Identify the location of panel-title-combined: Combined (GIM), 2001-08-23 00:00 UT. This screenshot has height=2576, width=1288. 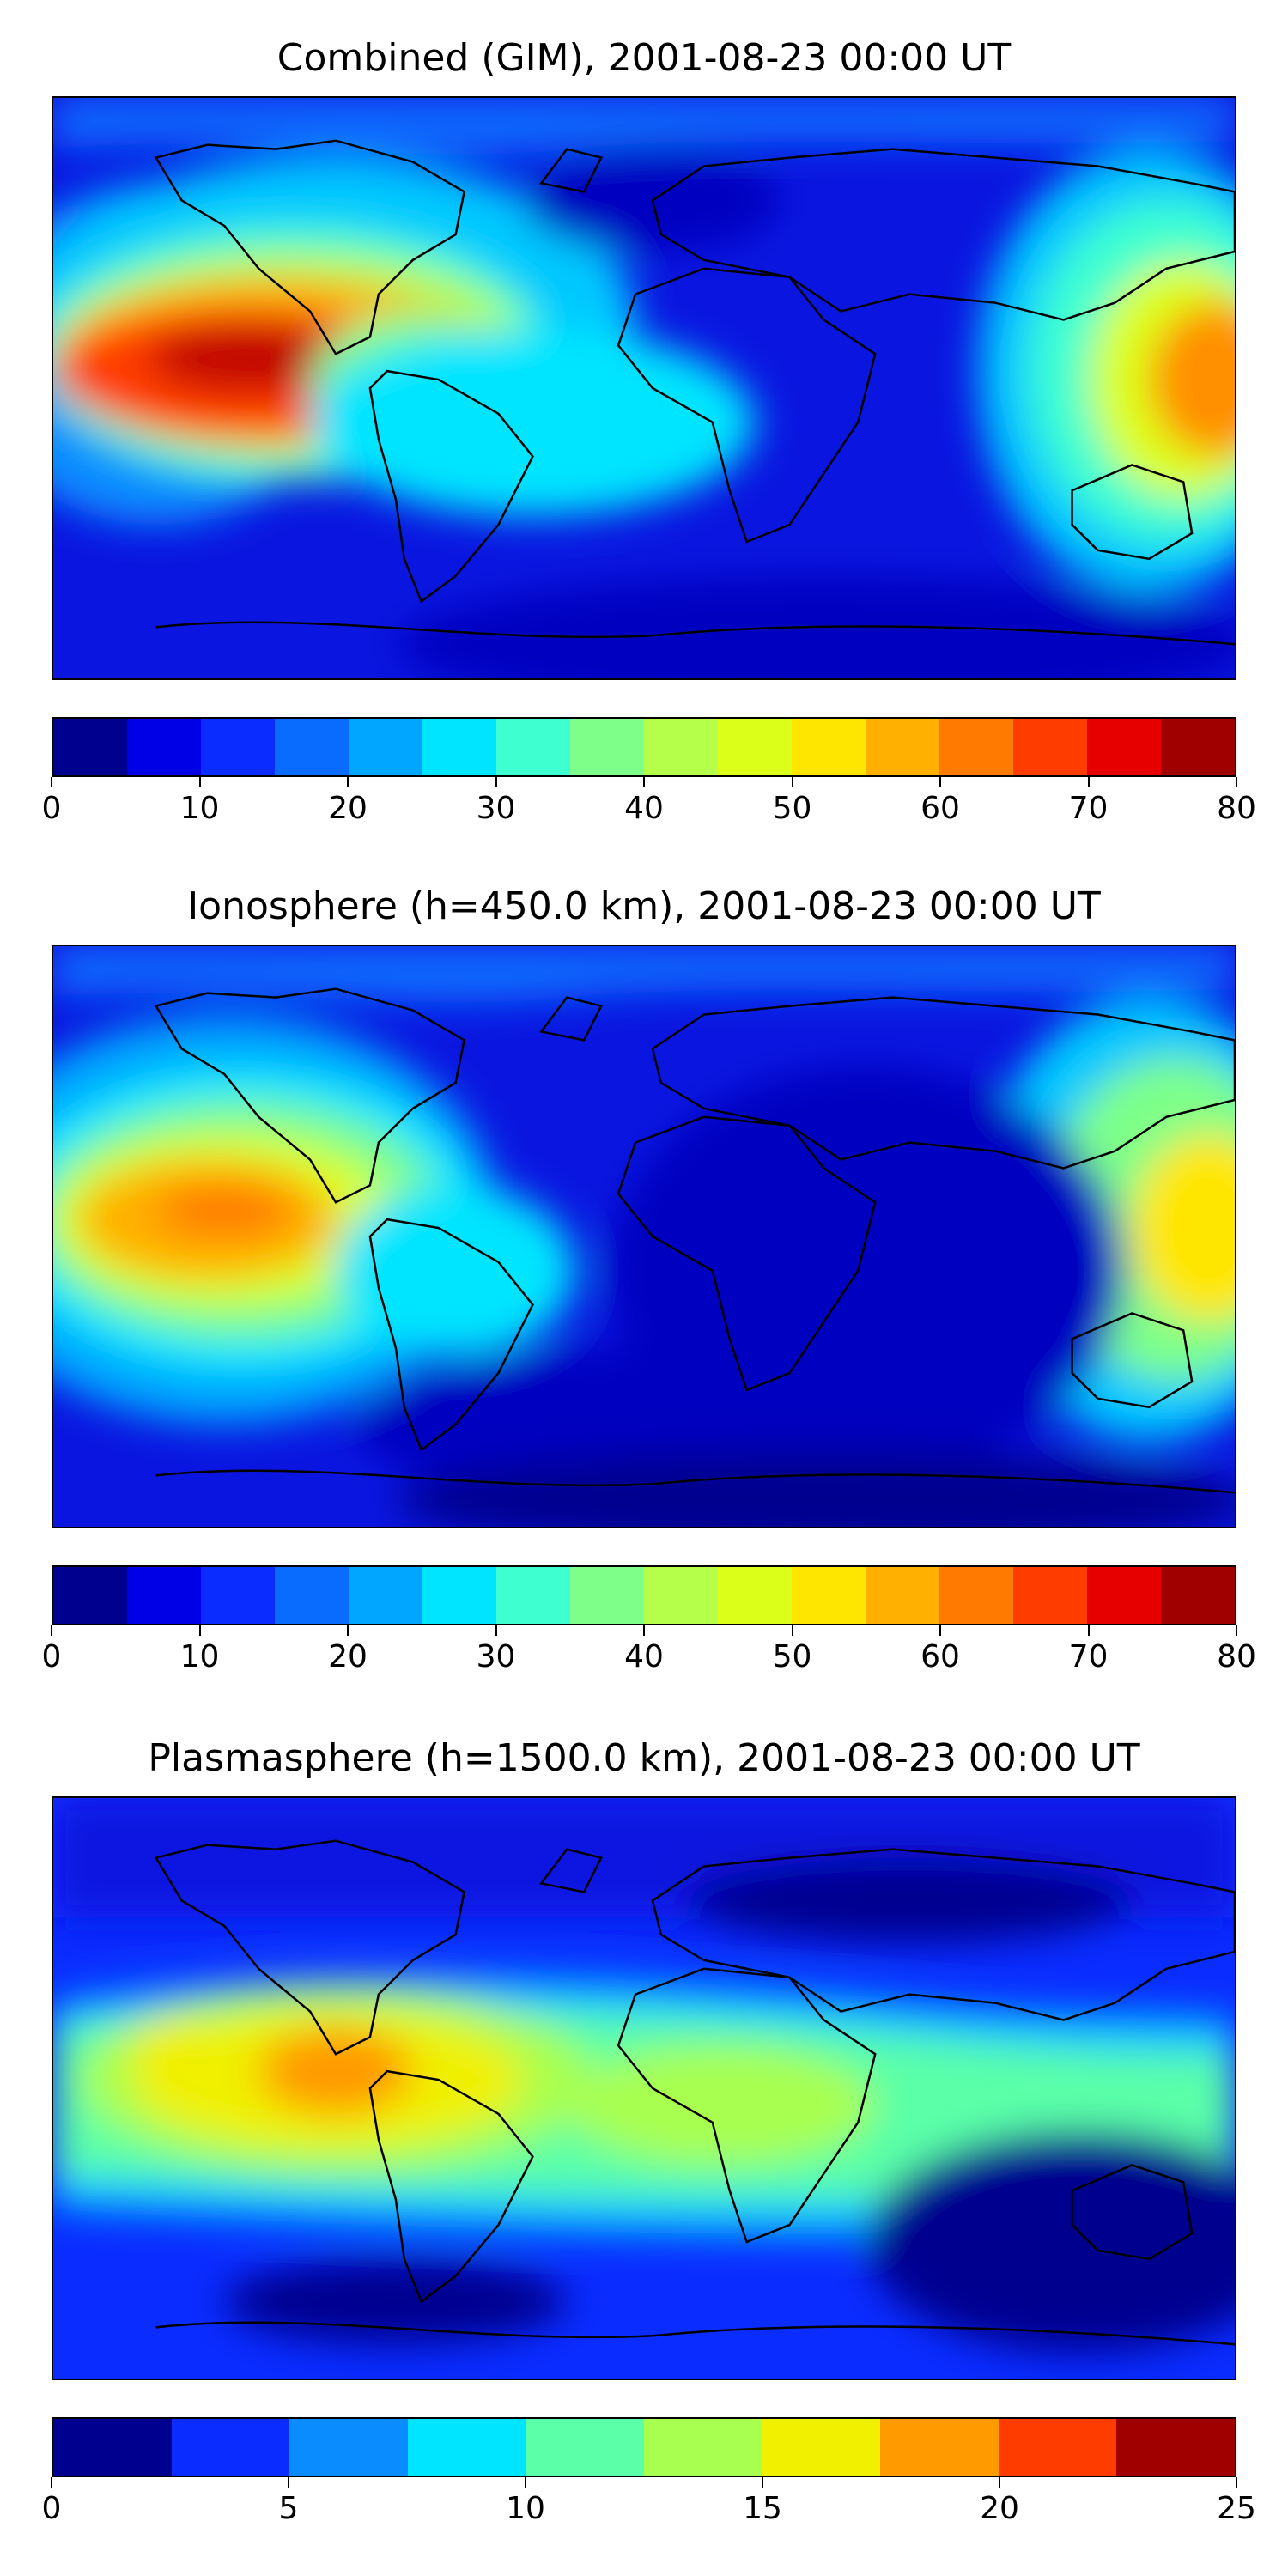
(644, 58).